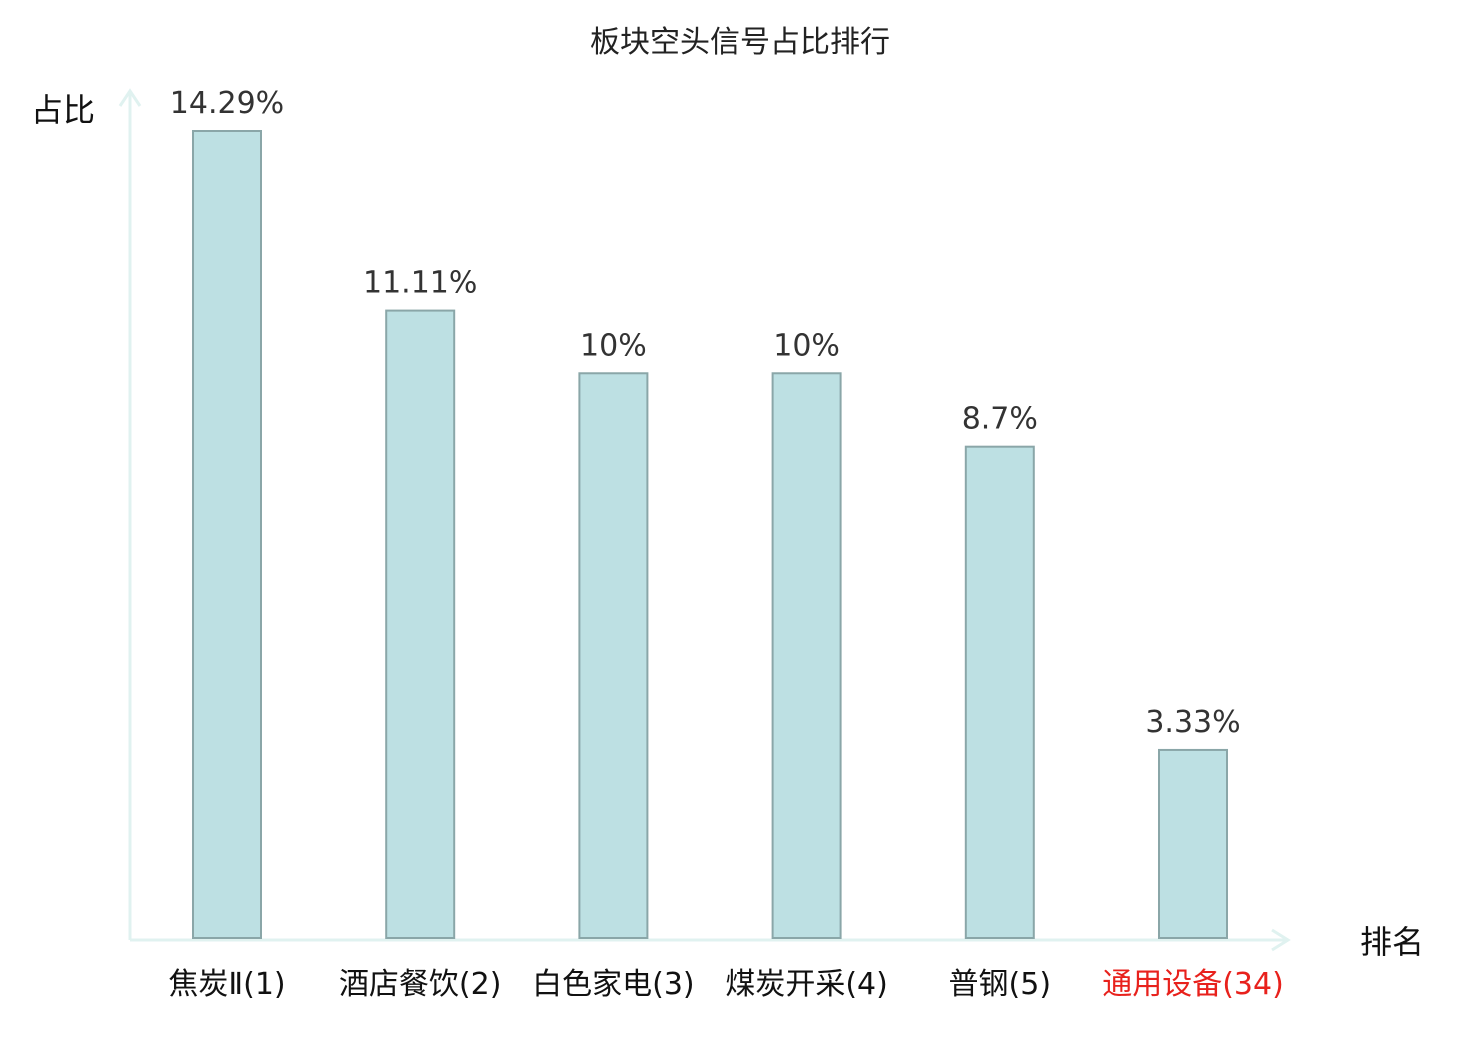 The height and width of the screenshot is (1040, 1480). I want to click on category-label-3: 白色家电(3), so click(613, 984).